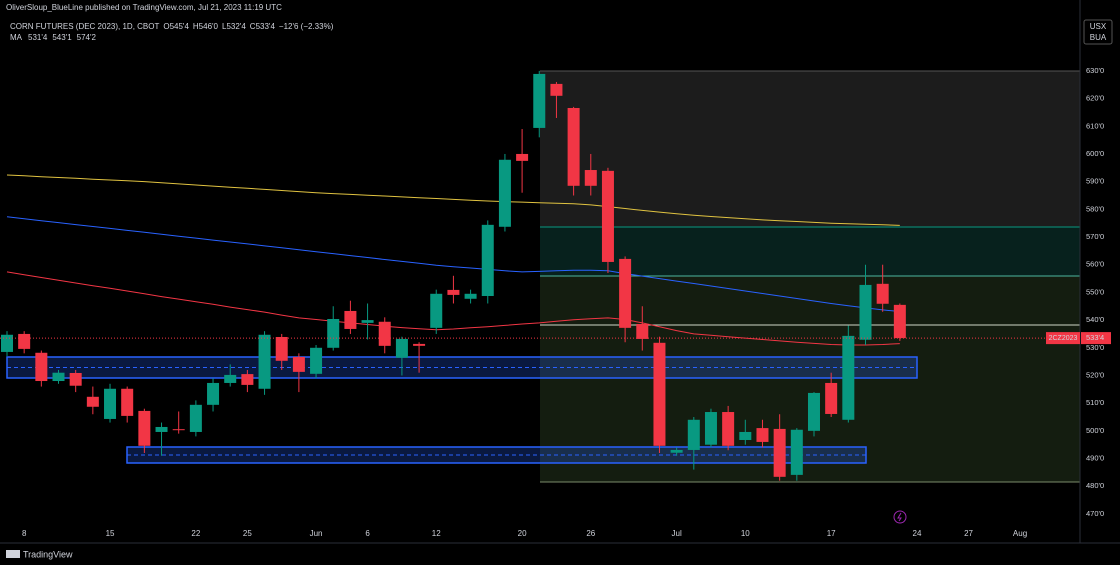 The width and height of the screenshot is (1120, 565). I want to click on last-price-label: 533'4, so click(1095, 337).